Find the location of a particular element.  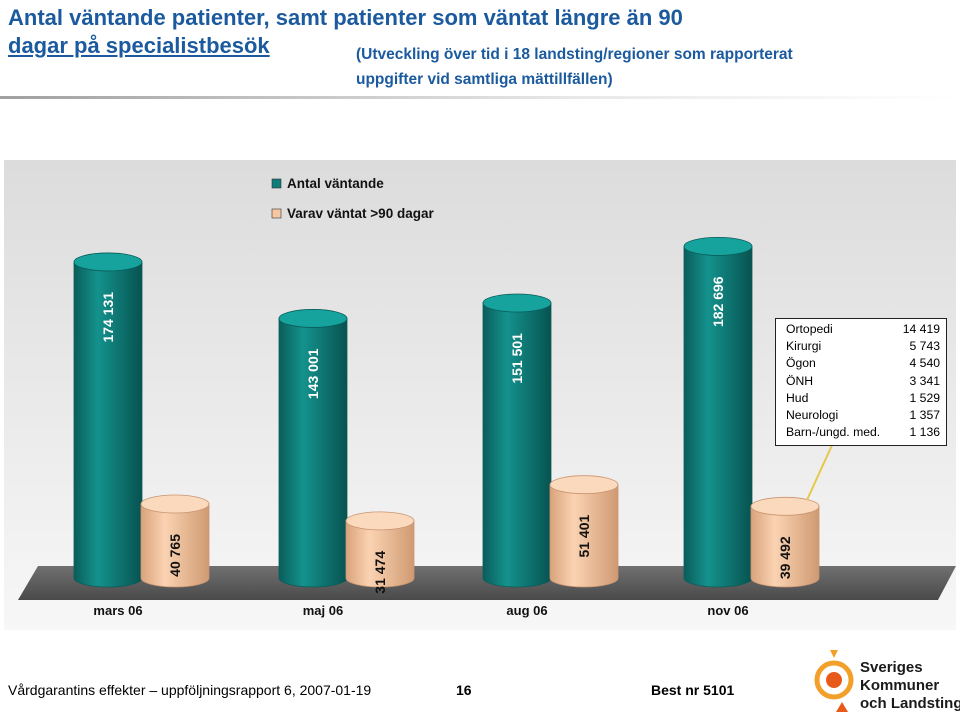

callout-pointer is located at coordinates (820, 471).